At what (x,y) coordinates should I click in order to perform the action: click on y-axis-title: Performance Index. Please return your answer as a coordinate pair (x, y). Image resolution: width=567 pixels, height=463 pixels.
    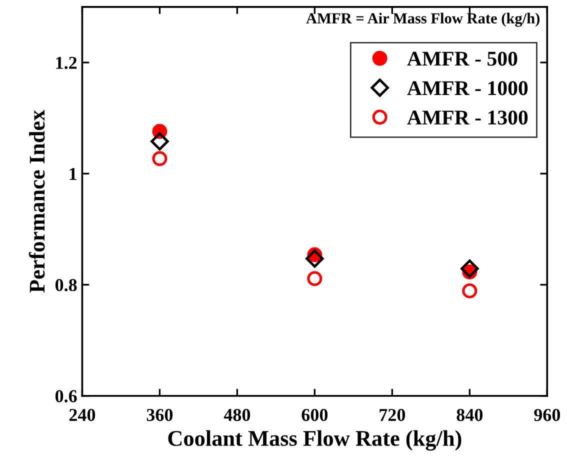
    Looking at the image, I should click on (36, 201).